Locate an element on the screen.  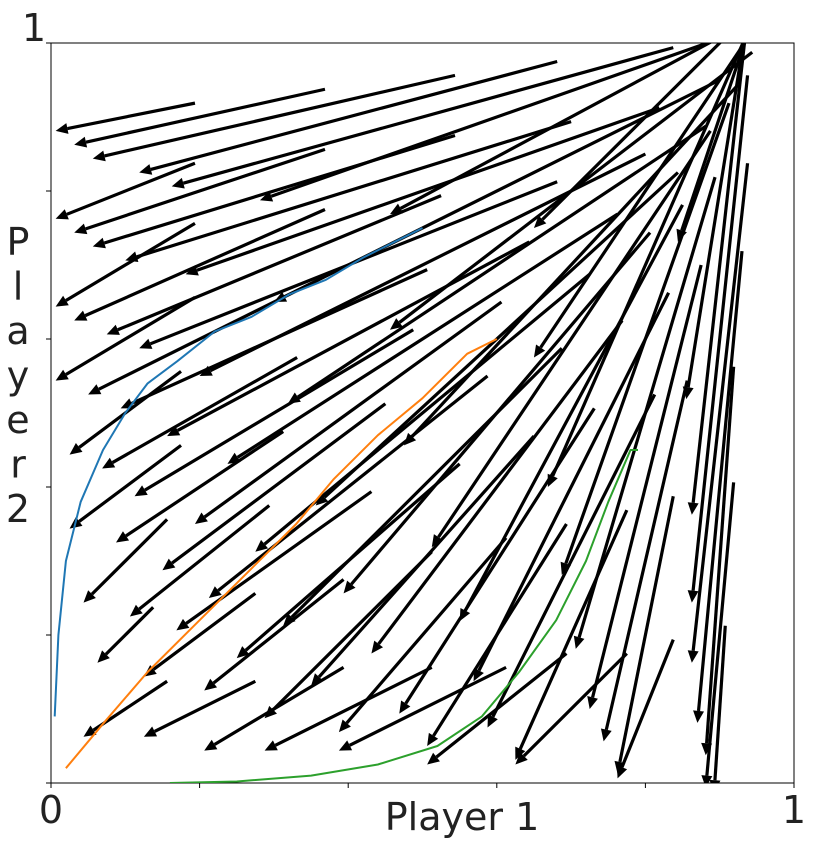
y-axis-label-char: P is located at coordinates (18, 242).